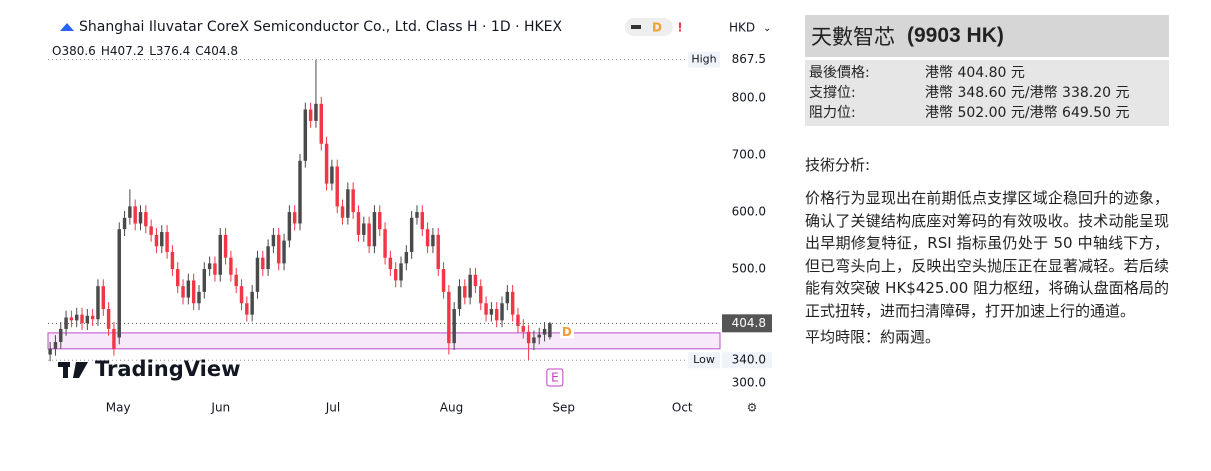 Image resolution: width=1211 pixels, height=471 pixels. Describe the element at coordinates (118, 408) in the screenshot. I see `x-tick-label: May` at that location.